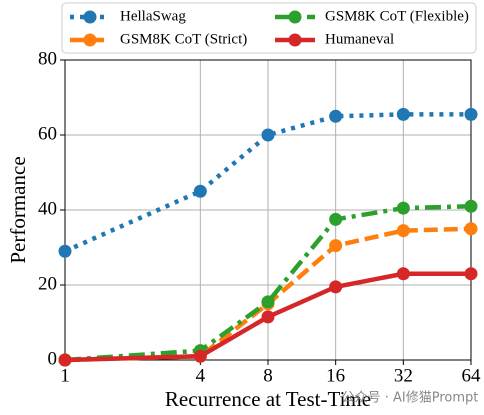 This screenshot has height=415, width=484. What do you see at coordinates (183, 39) in the screenshot?
I see `legend-label: GSM8K CoT (Strict)` at bounding box center [183, 39].